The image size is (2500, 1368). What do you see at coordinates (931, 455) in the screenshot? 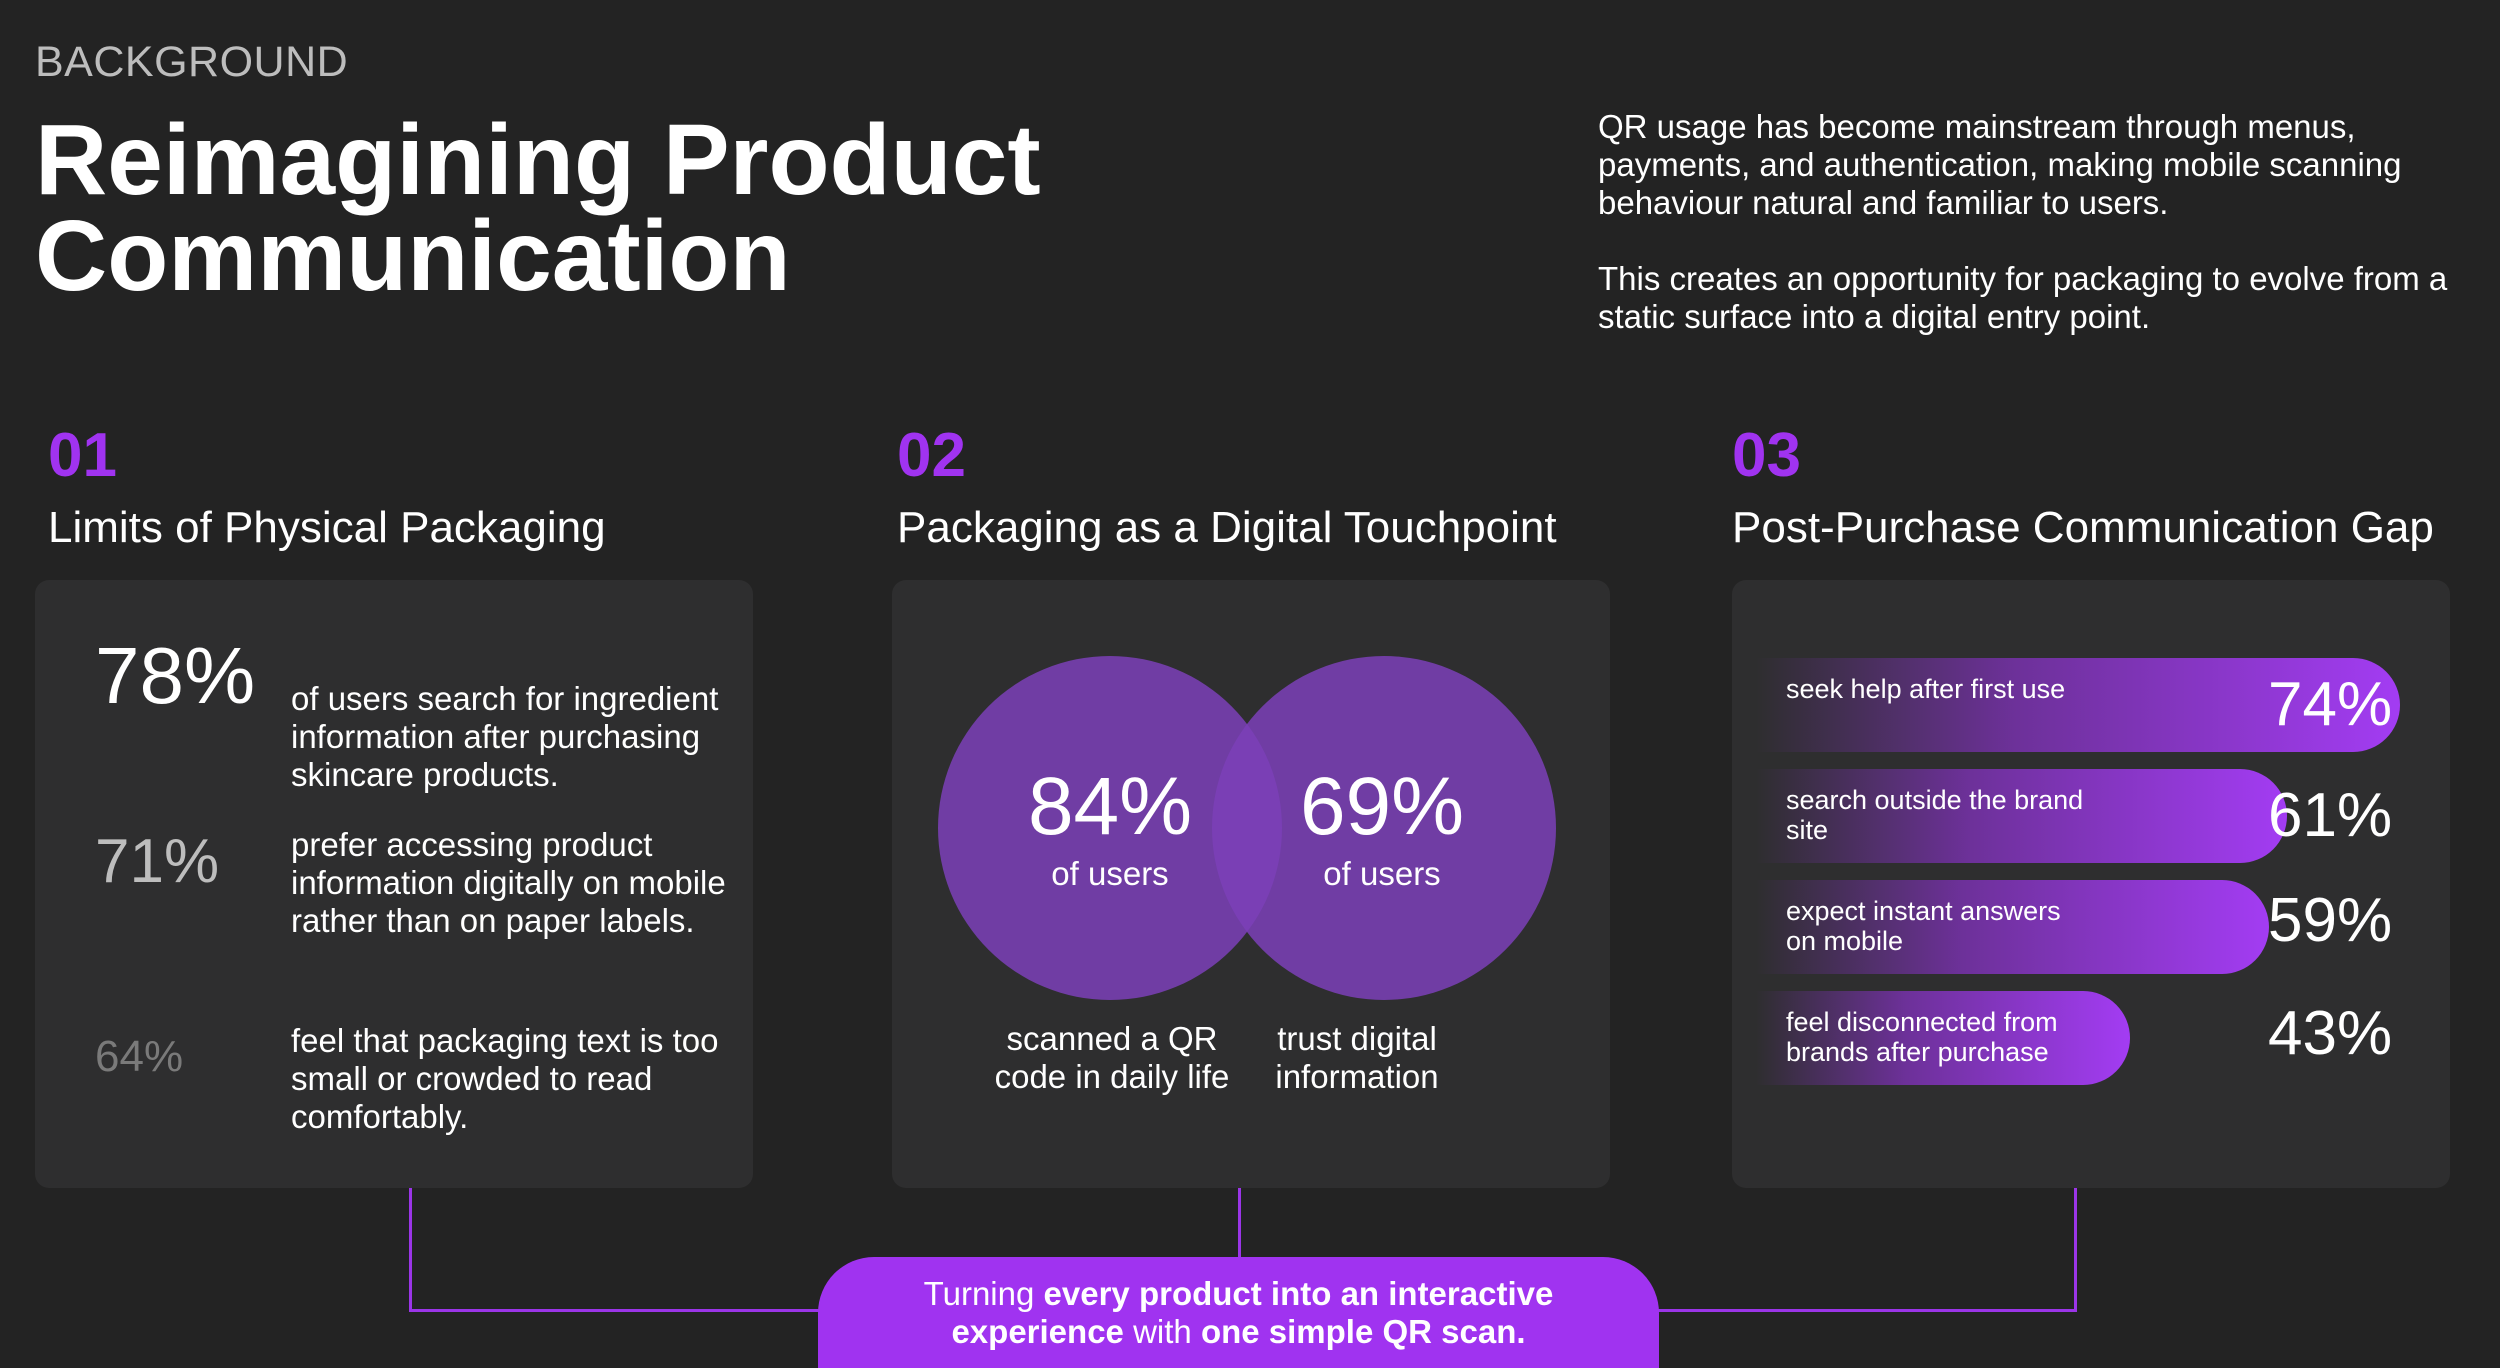
I see `section-2-number: 02` at bounding box center [931, 455].